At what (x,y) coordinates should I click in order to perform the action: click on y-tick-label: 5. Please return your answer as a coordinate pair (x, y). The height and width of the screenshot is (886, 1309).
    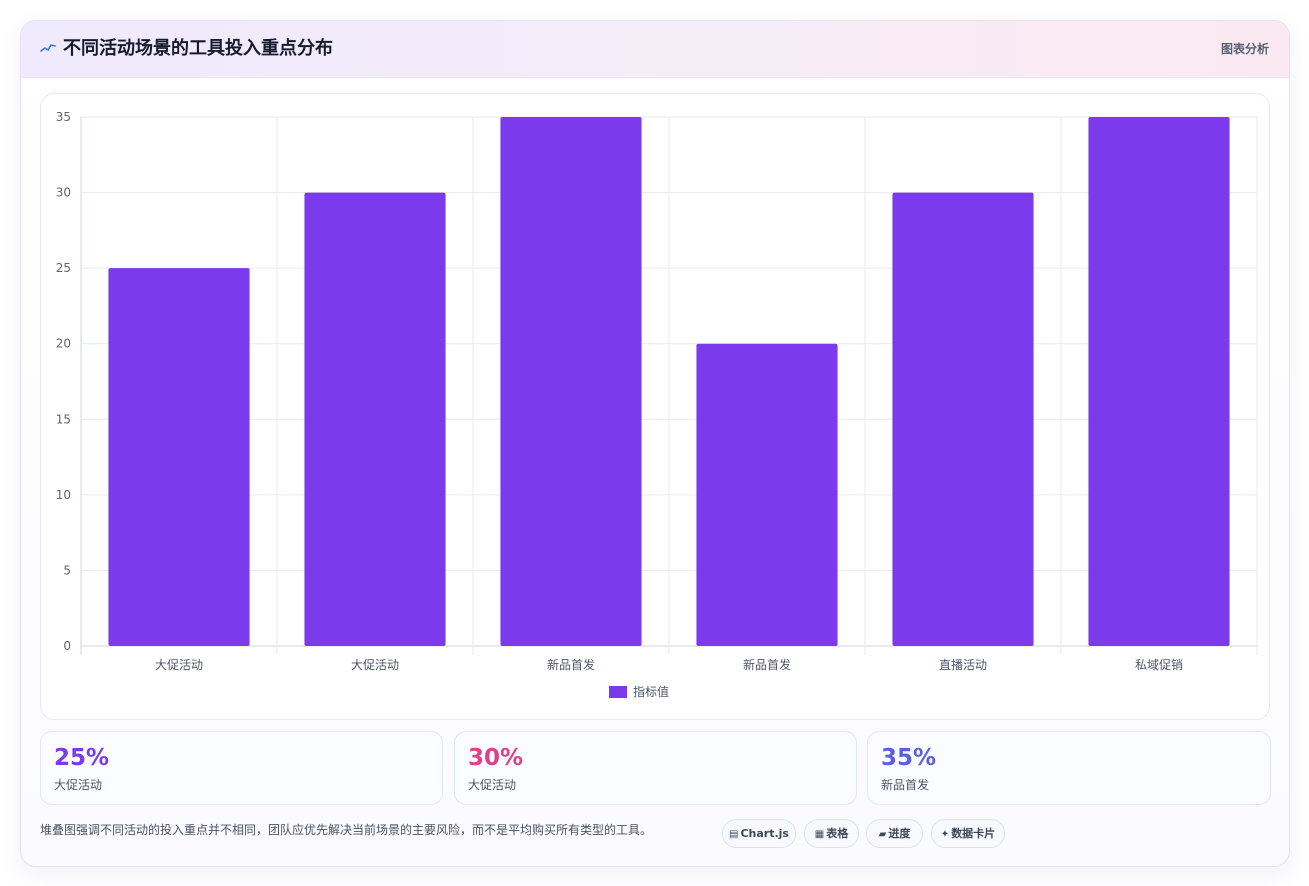
    Looking at the image, I should click on (67, 570).